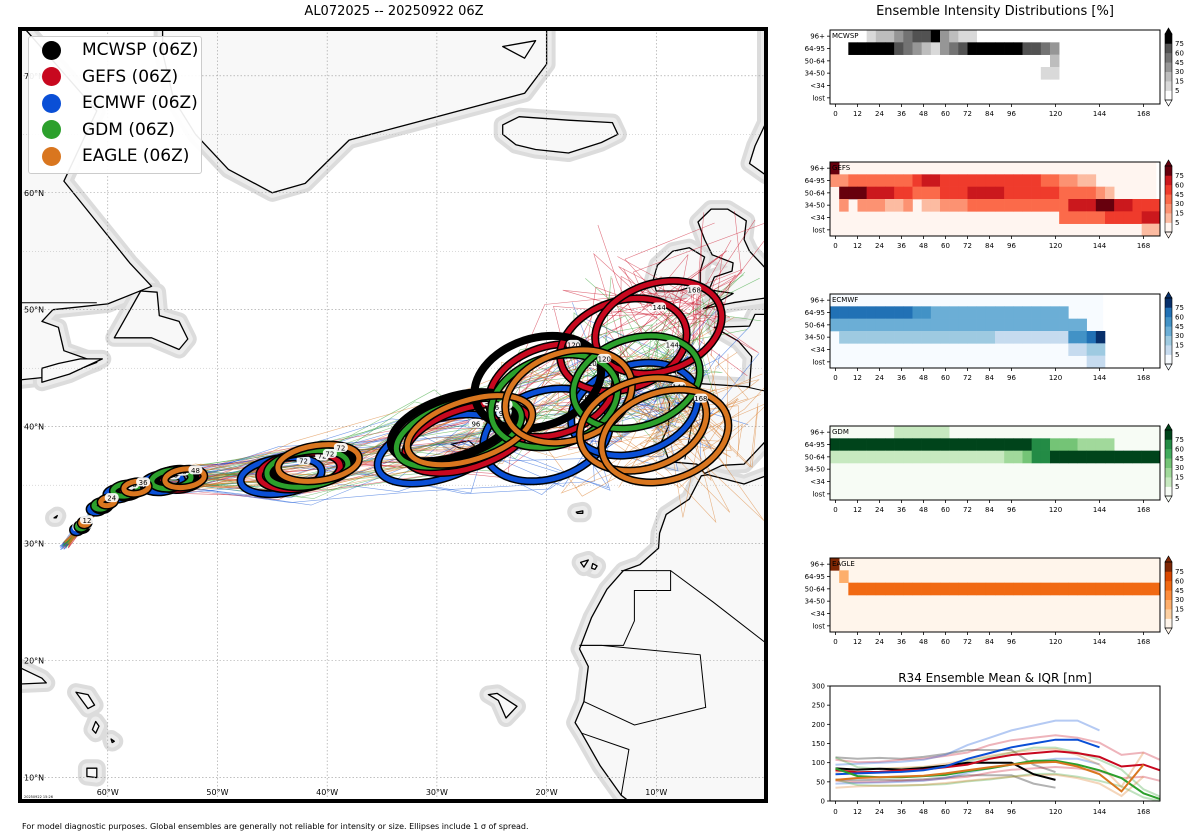 The image size is (1200, 840). I want to click on newfoundland-land, so click(151, 320).